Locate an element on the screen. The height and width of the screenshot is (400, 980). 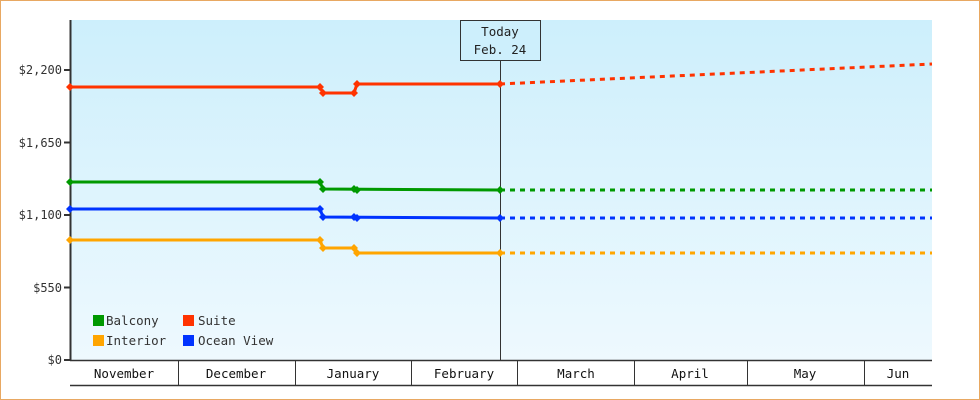
x-month-label: December is located at coordinates (236, 373).